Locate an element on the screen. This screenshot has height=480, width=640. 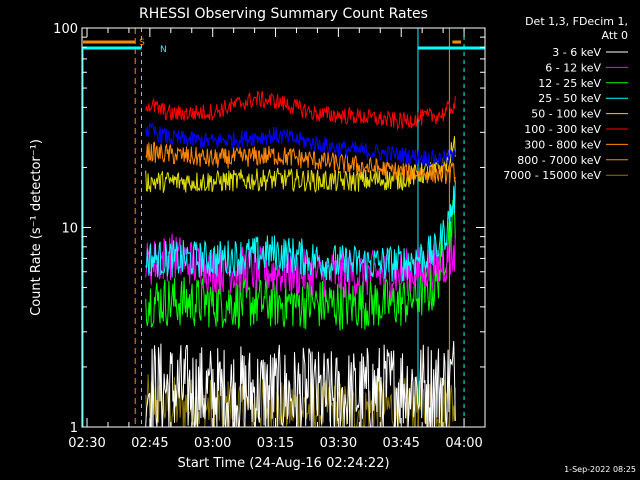
legend-label: 300 - 800 keV is located at coordinates (562, 144).